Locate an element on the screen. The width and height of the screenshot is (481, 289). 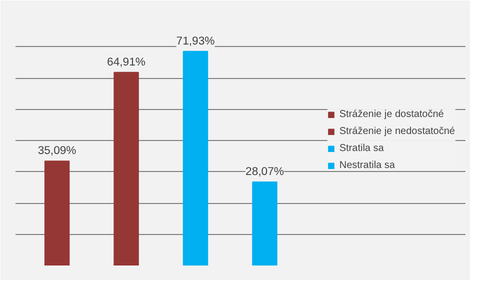
legend-label: Stratila sa is located at coordinates (361, 148).